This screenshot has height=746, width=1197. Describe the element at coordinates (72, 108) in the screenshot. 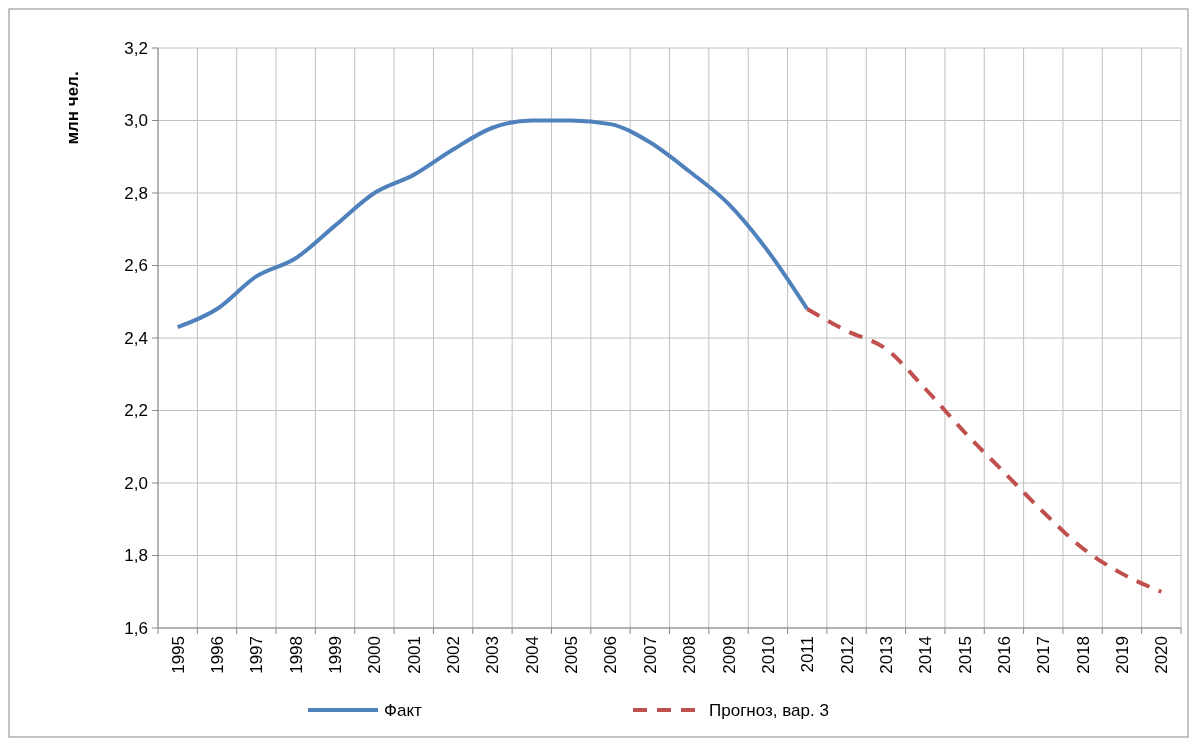

I see `y-axis-title: млн чел.` at that location.